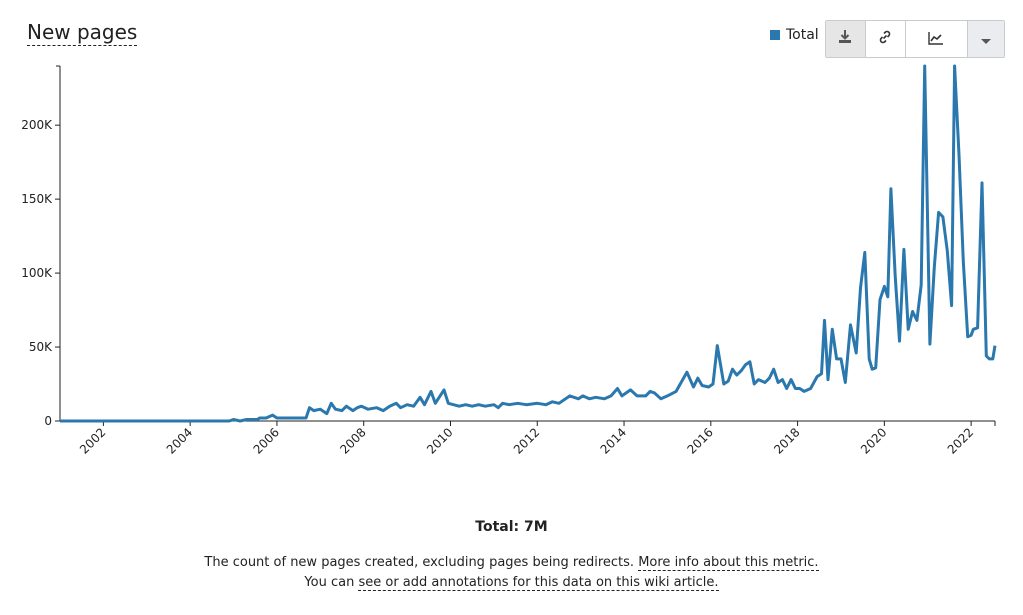 The height and width of the screenshot is (615, 1023). What do you see at coordinates (37, 199) in the screenshot?
I see `y-tick-label: 150K` at bounding box center [37, 199].